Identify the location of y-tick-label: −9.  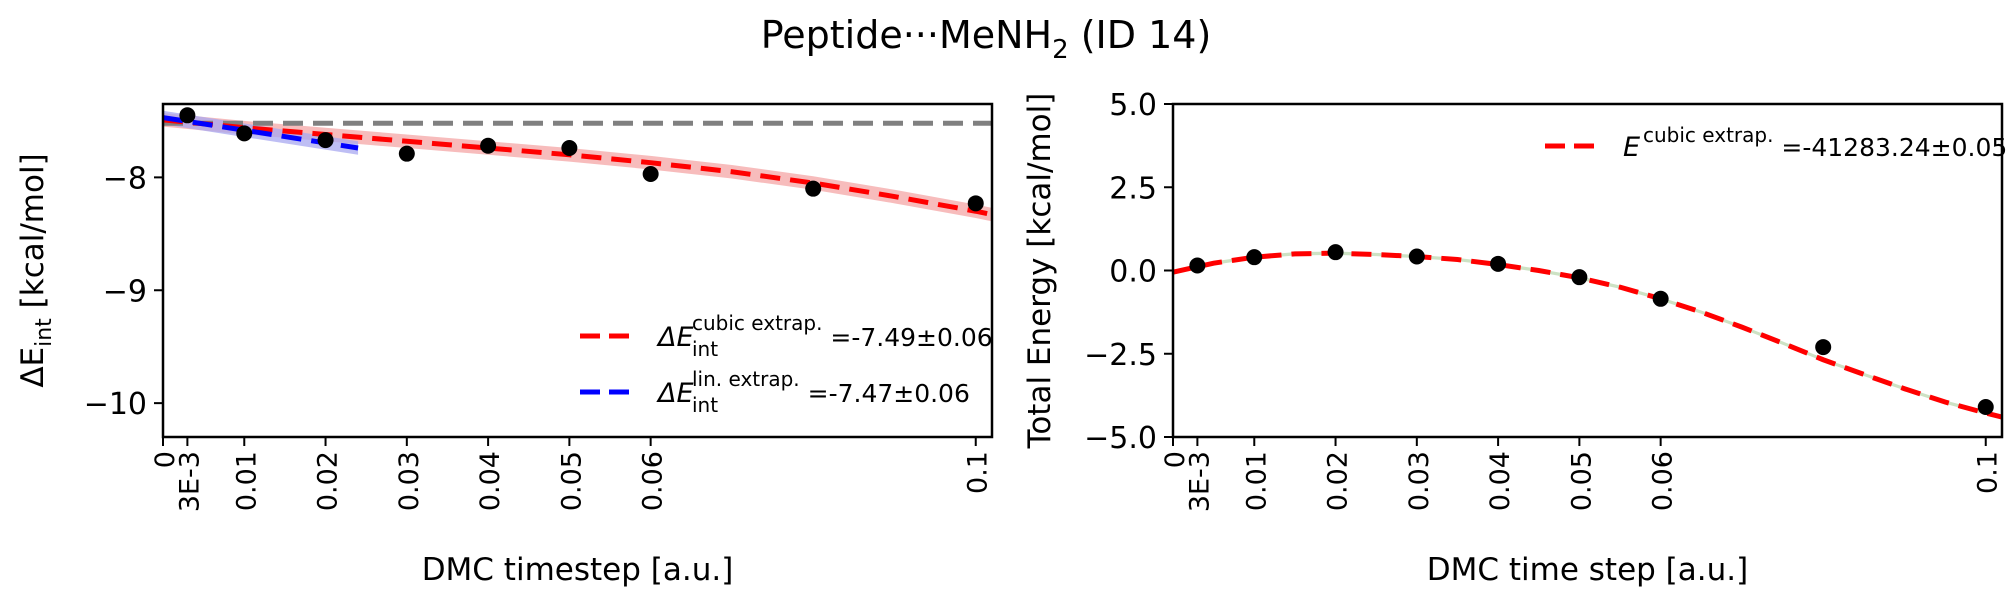
(125, 291).